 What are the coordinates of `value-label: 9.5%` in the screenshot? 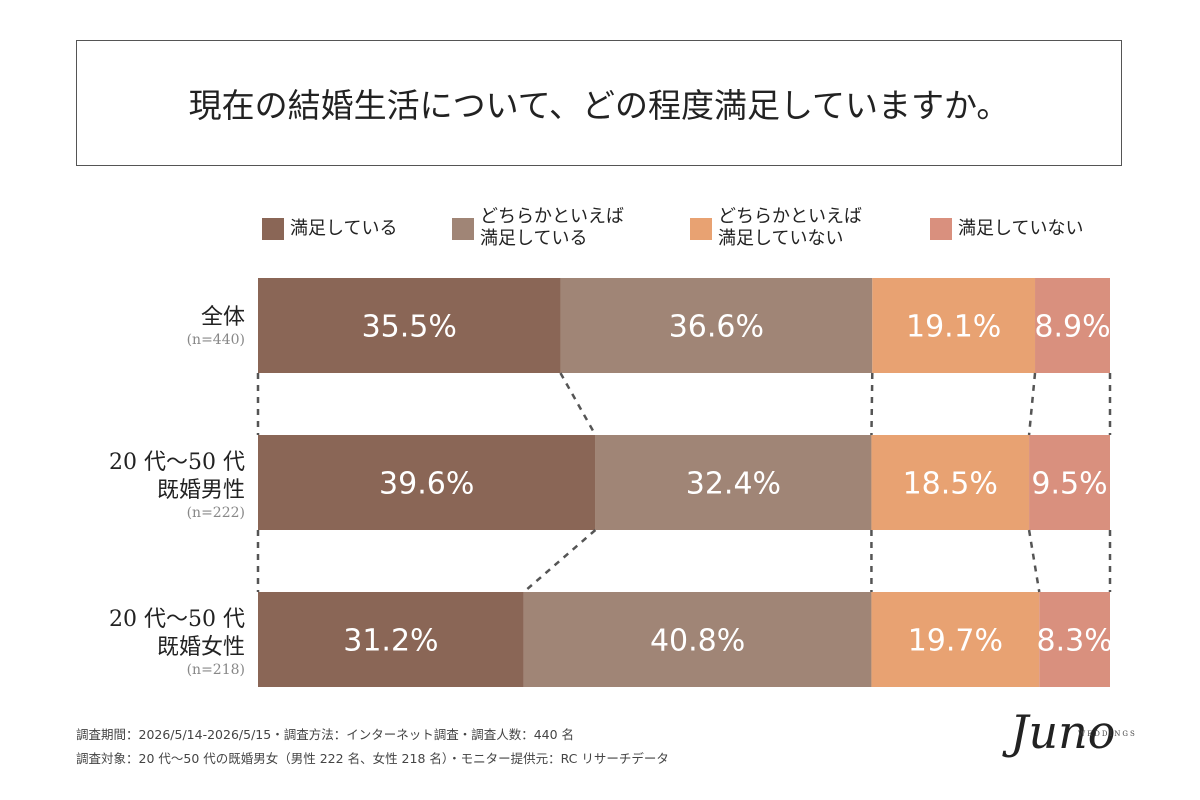 It's located at (1069, 484).